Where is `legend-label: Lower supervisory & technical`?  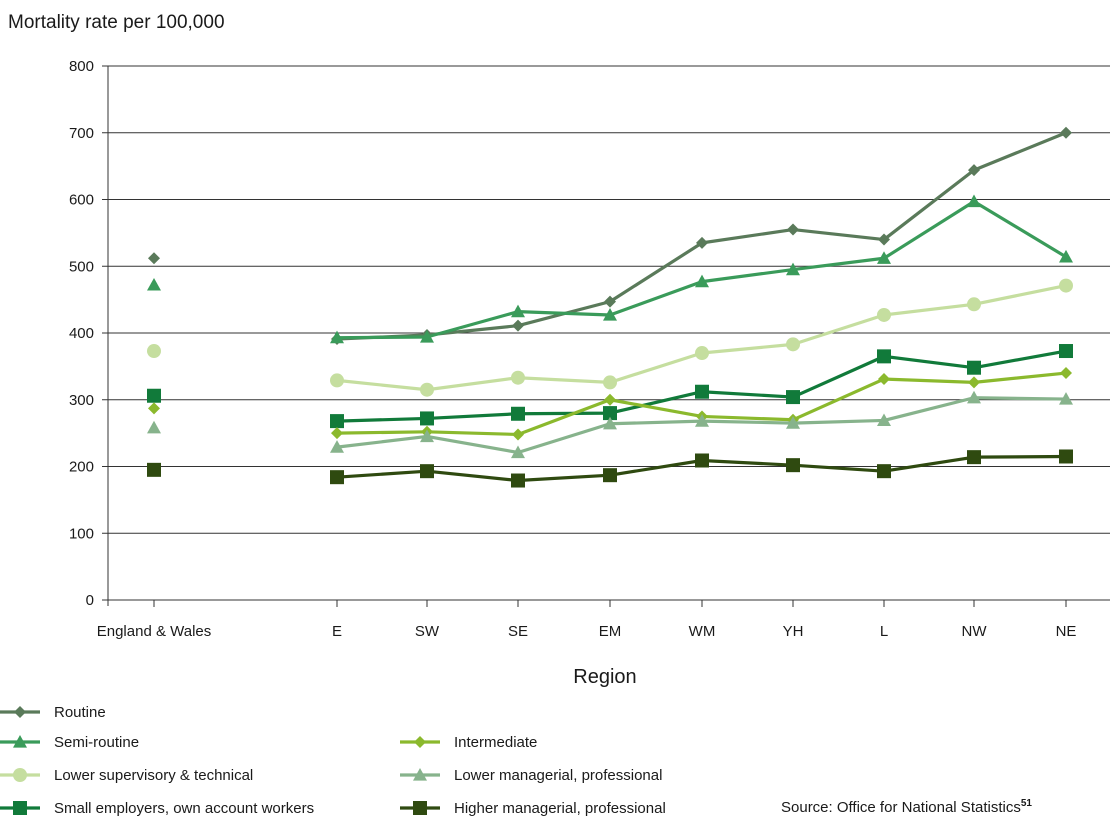 legend-label: Lower supervisory & technical is located at coordinates (154, 775).